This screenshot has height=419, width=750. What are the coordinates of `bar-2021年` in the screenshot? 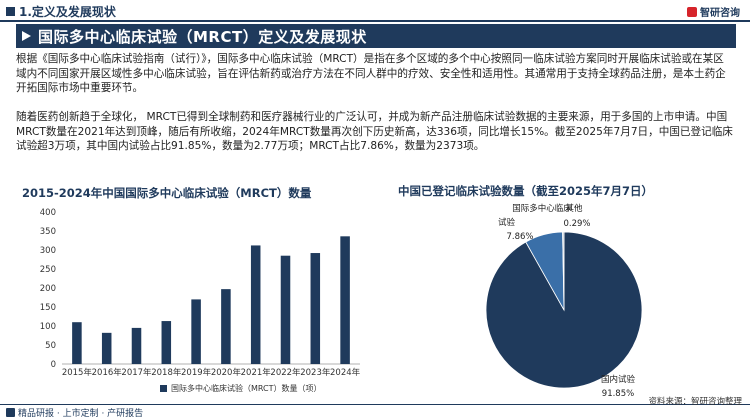 It's located at (255, 304).